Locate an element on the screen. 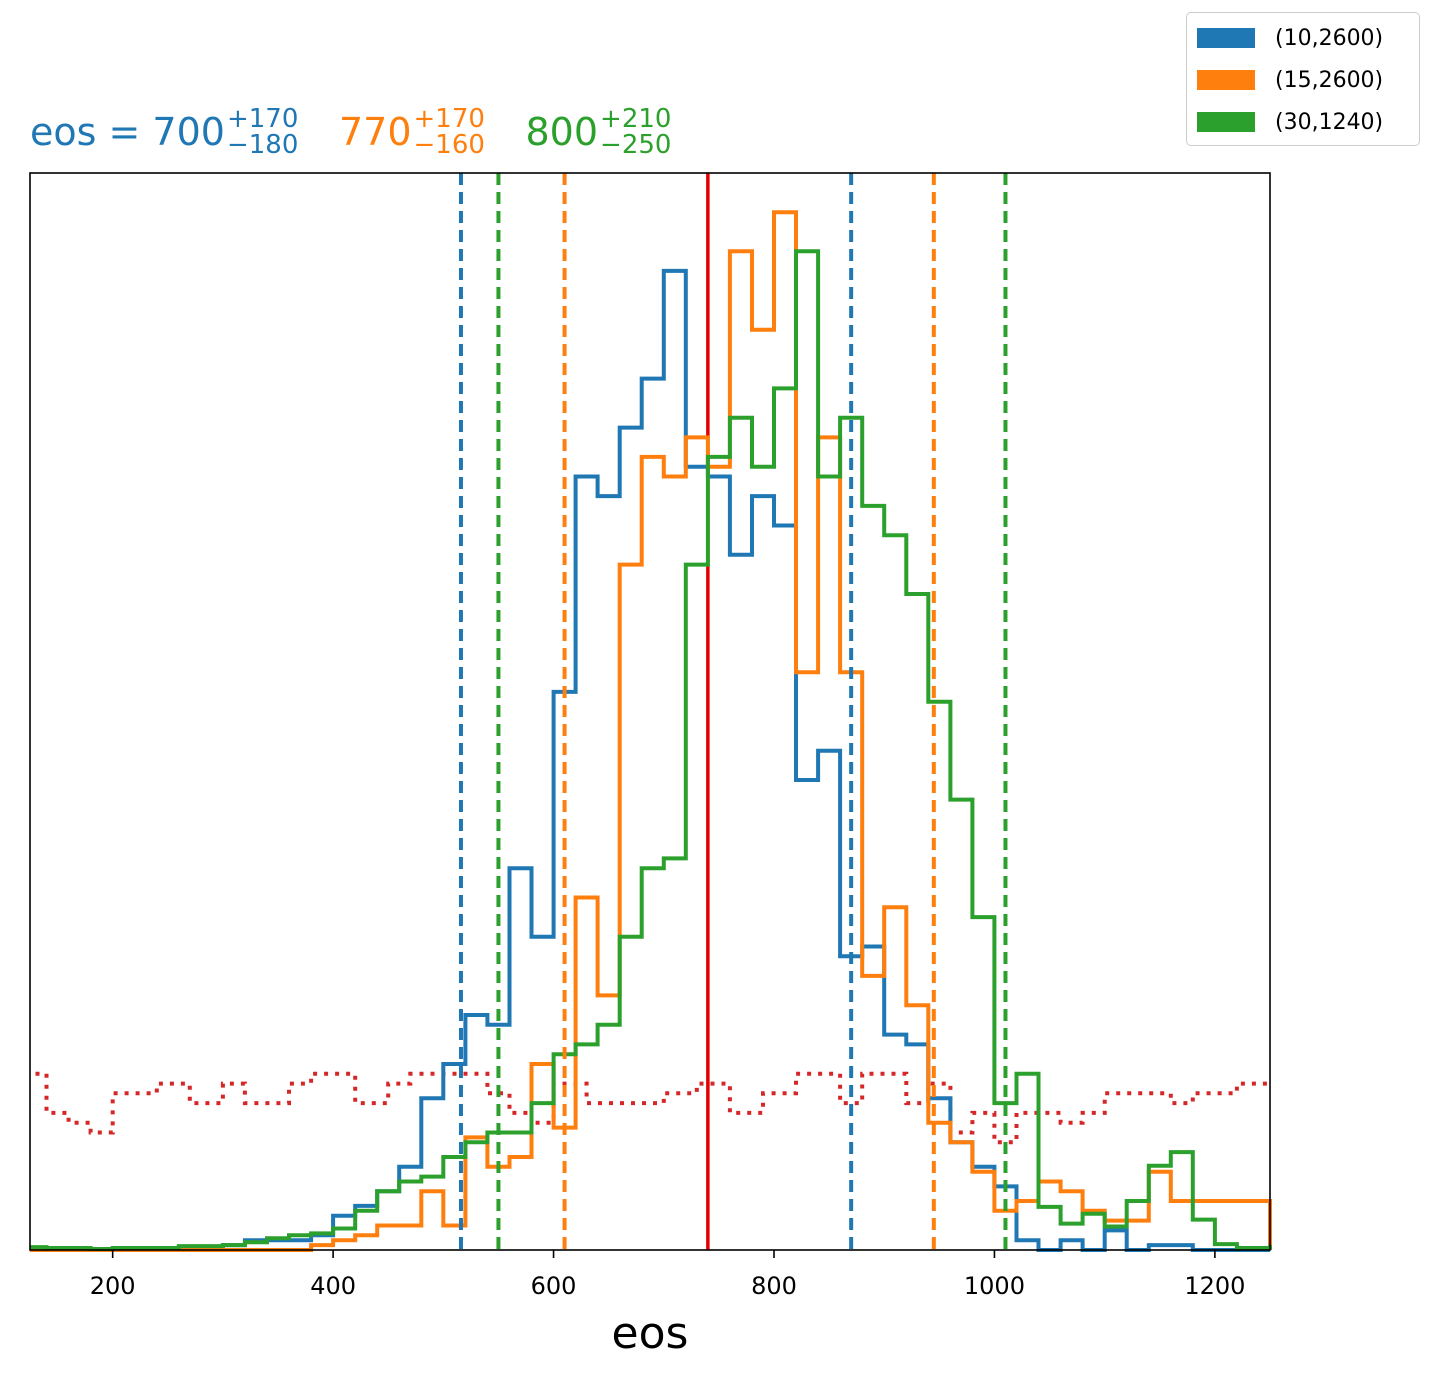  legend-label: (30,1240) is located at coordinates (1329, 122).